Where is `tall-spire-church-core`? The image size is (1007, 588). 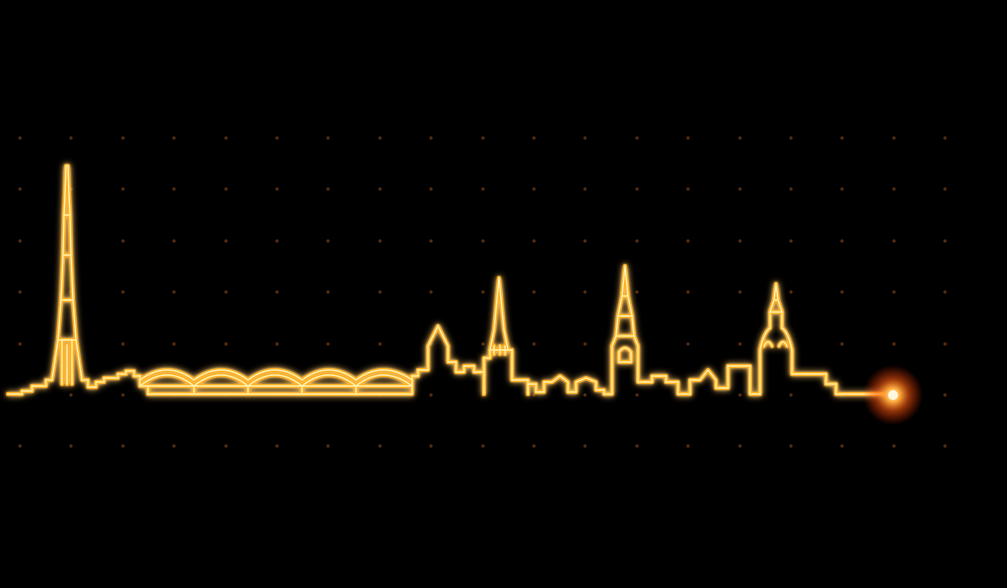
tall-spire-church-core is located at coordinates (609, 330).